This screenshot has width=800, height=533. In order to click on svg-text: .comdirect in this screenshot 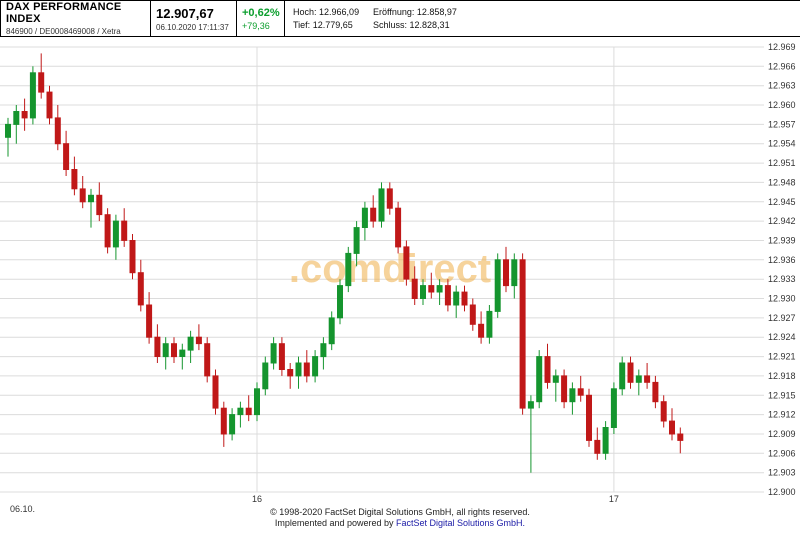, I will do `click(390, 269)`.